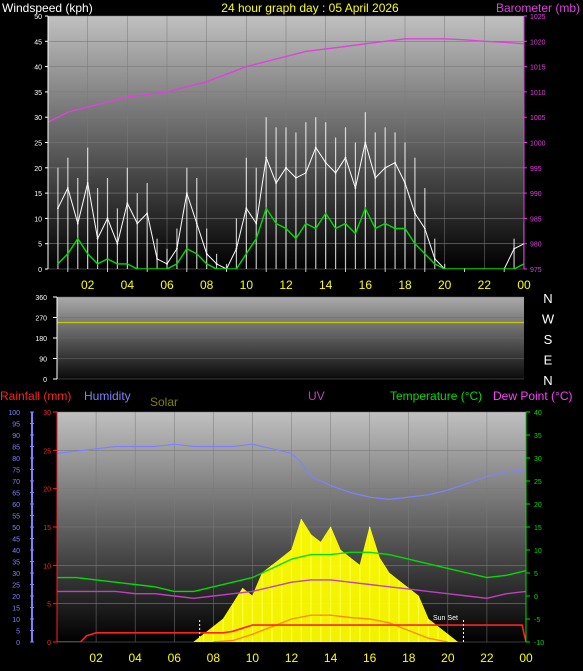  Describe the element at coordinates (135, 658) in the screenshot. I see `climate-x-tick-label: 04` at that location.